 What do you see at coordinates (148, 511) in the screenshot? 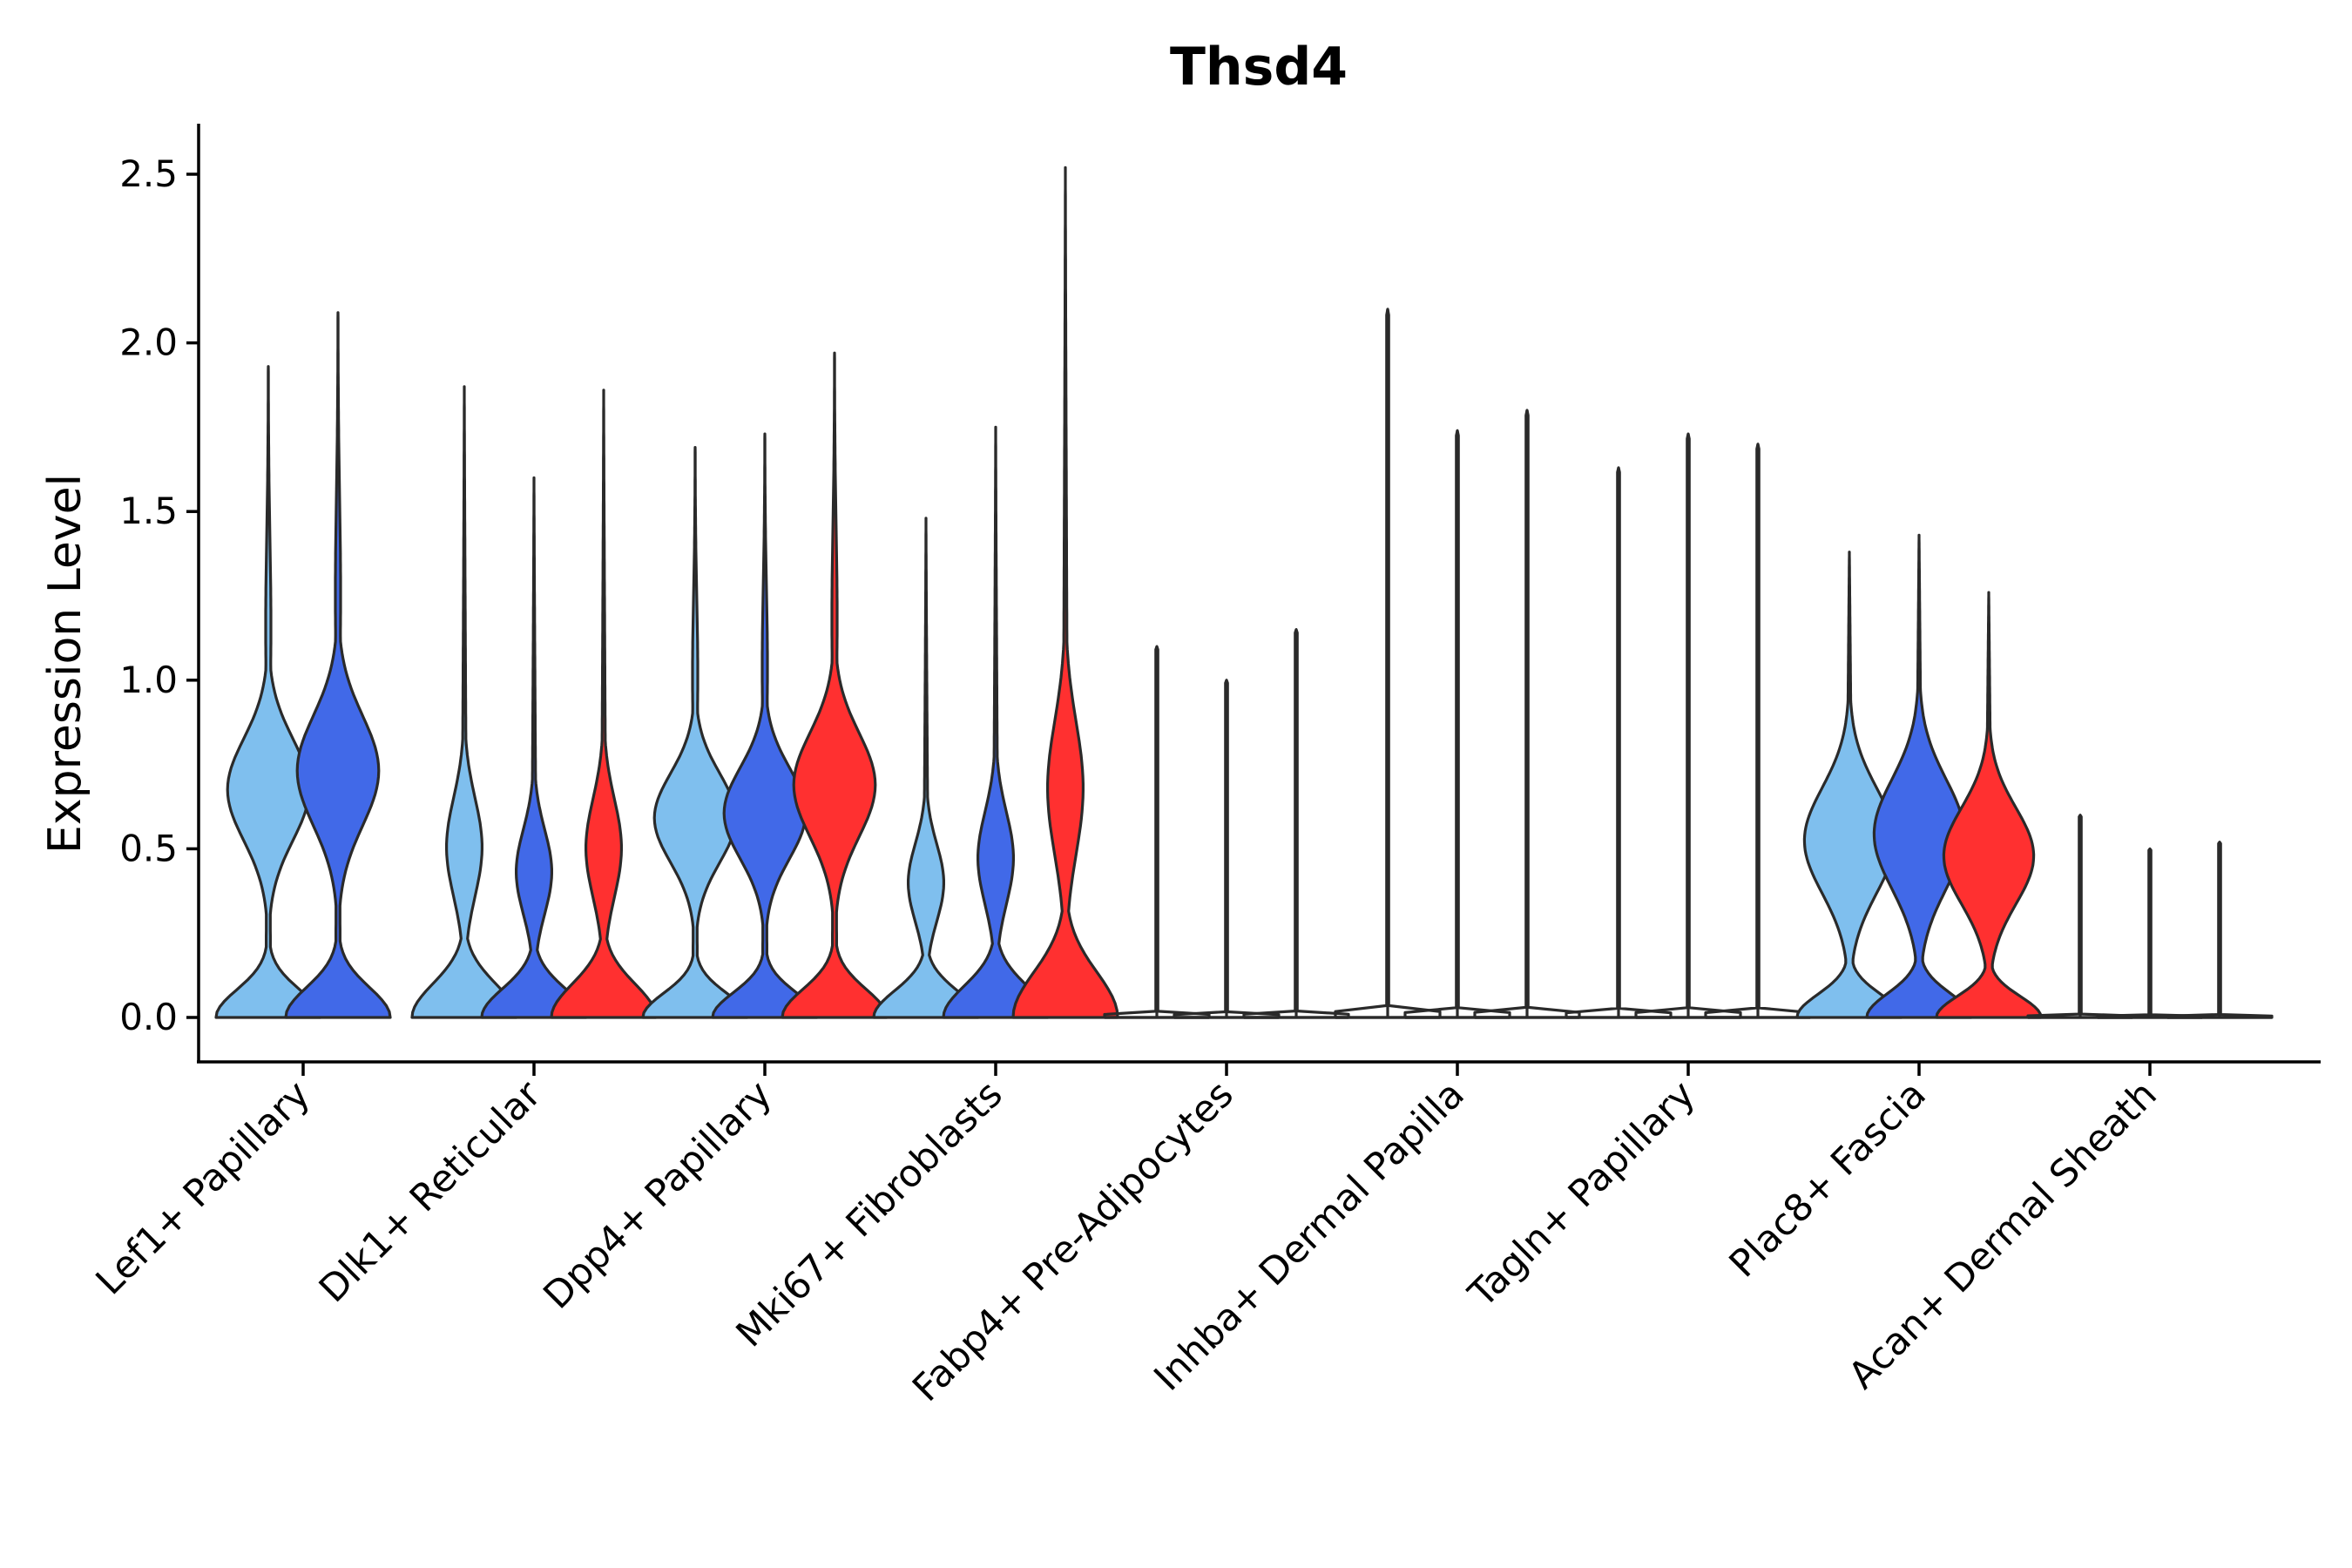
I see `y-tick-label: 1.5` at bounding box center [148, 511].